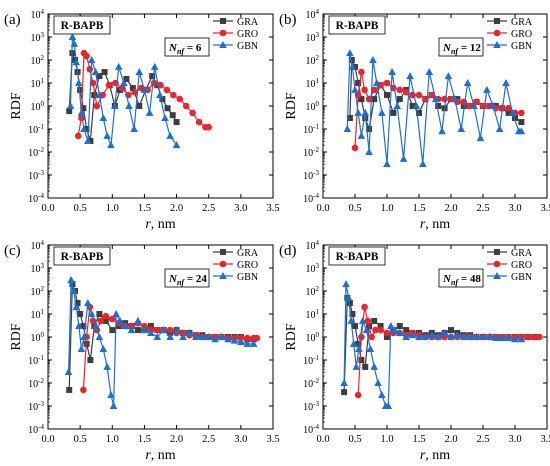 The width and height of the screenshot is (550, 466). What do you see at coordinates (311, 406) in the screenshot?
I see `y-tick-label: 10⁻³` at bounding box center [311, 406].